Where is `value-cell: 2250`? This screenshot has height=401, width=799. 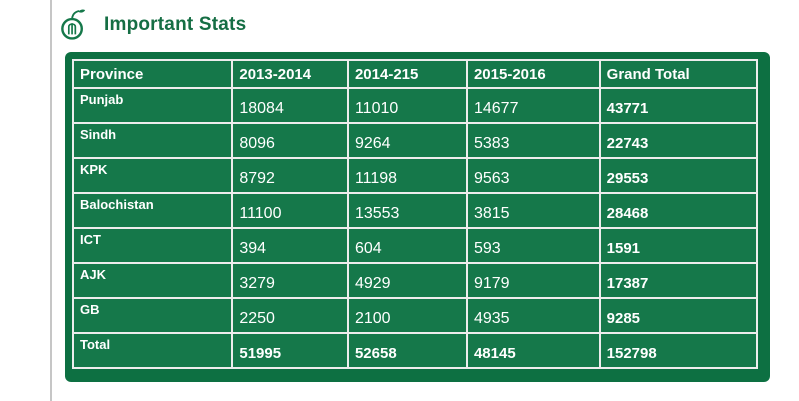 value-cell: 2250 is located at coordinates (290, 315).